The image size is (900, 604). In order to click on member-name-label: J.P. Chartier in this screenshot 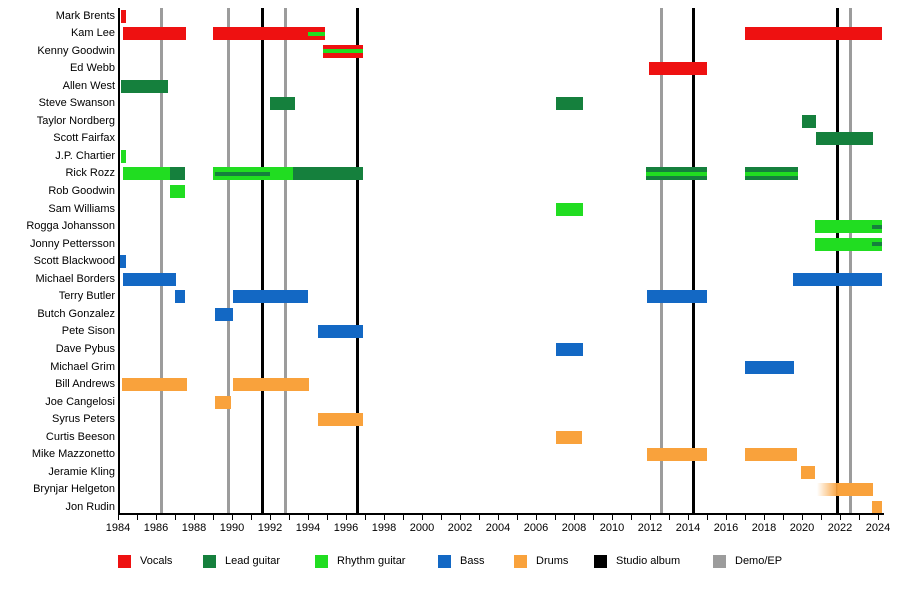, I will do `click(85, 155)`.